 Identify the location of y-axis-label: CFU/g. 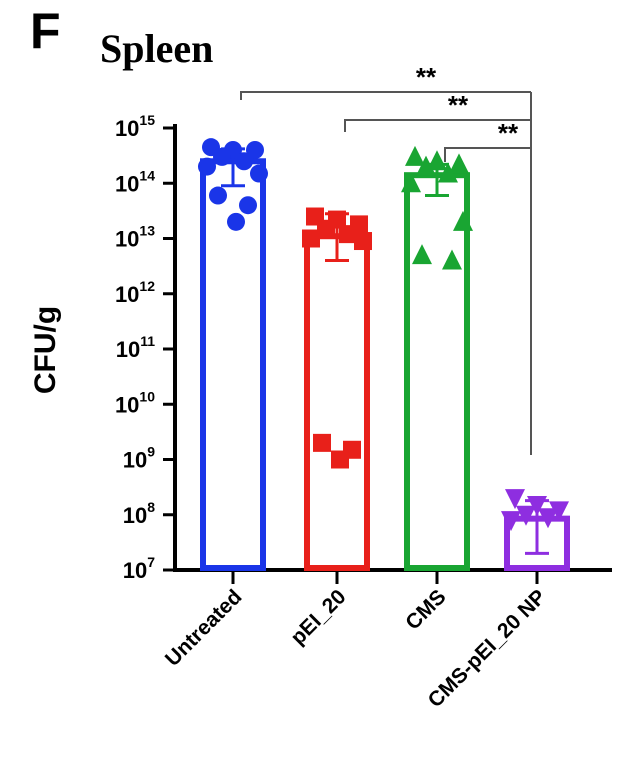
(45, 350).